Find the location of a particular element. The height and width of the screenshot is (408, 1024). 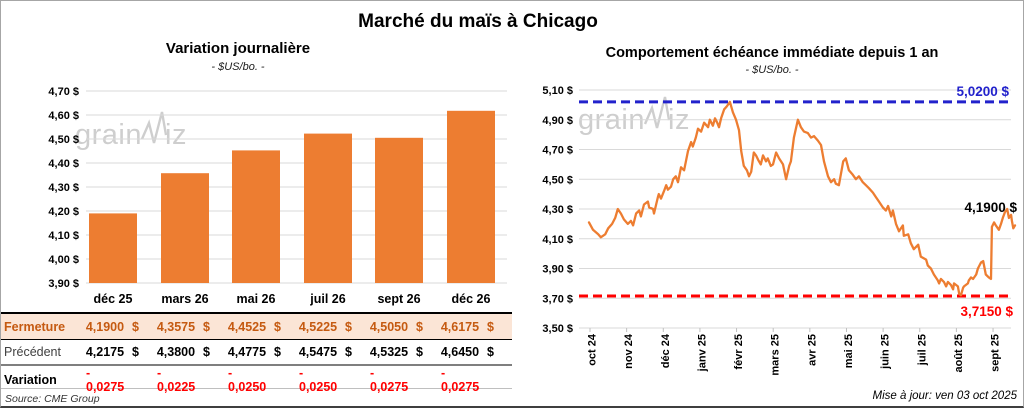

bar-chart-category-label: juil 26 is located at coordinates (327, 299).